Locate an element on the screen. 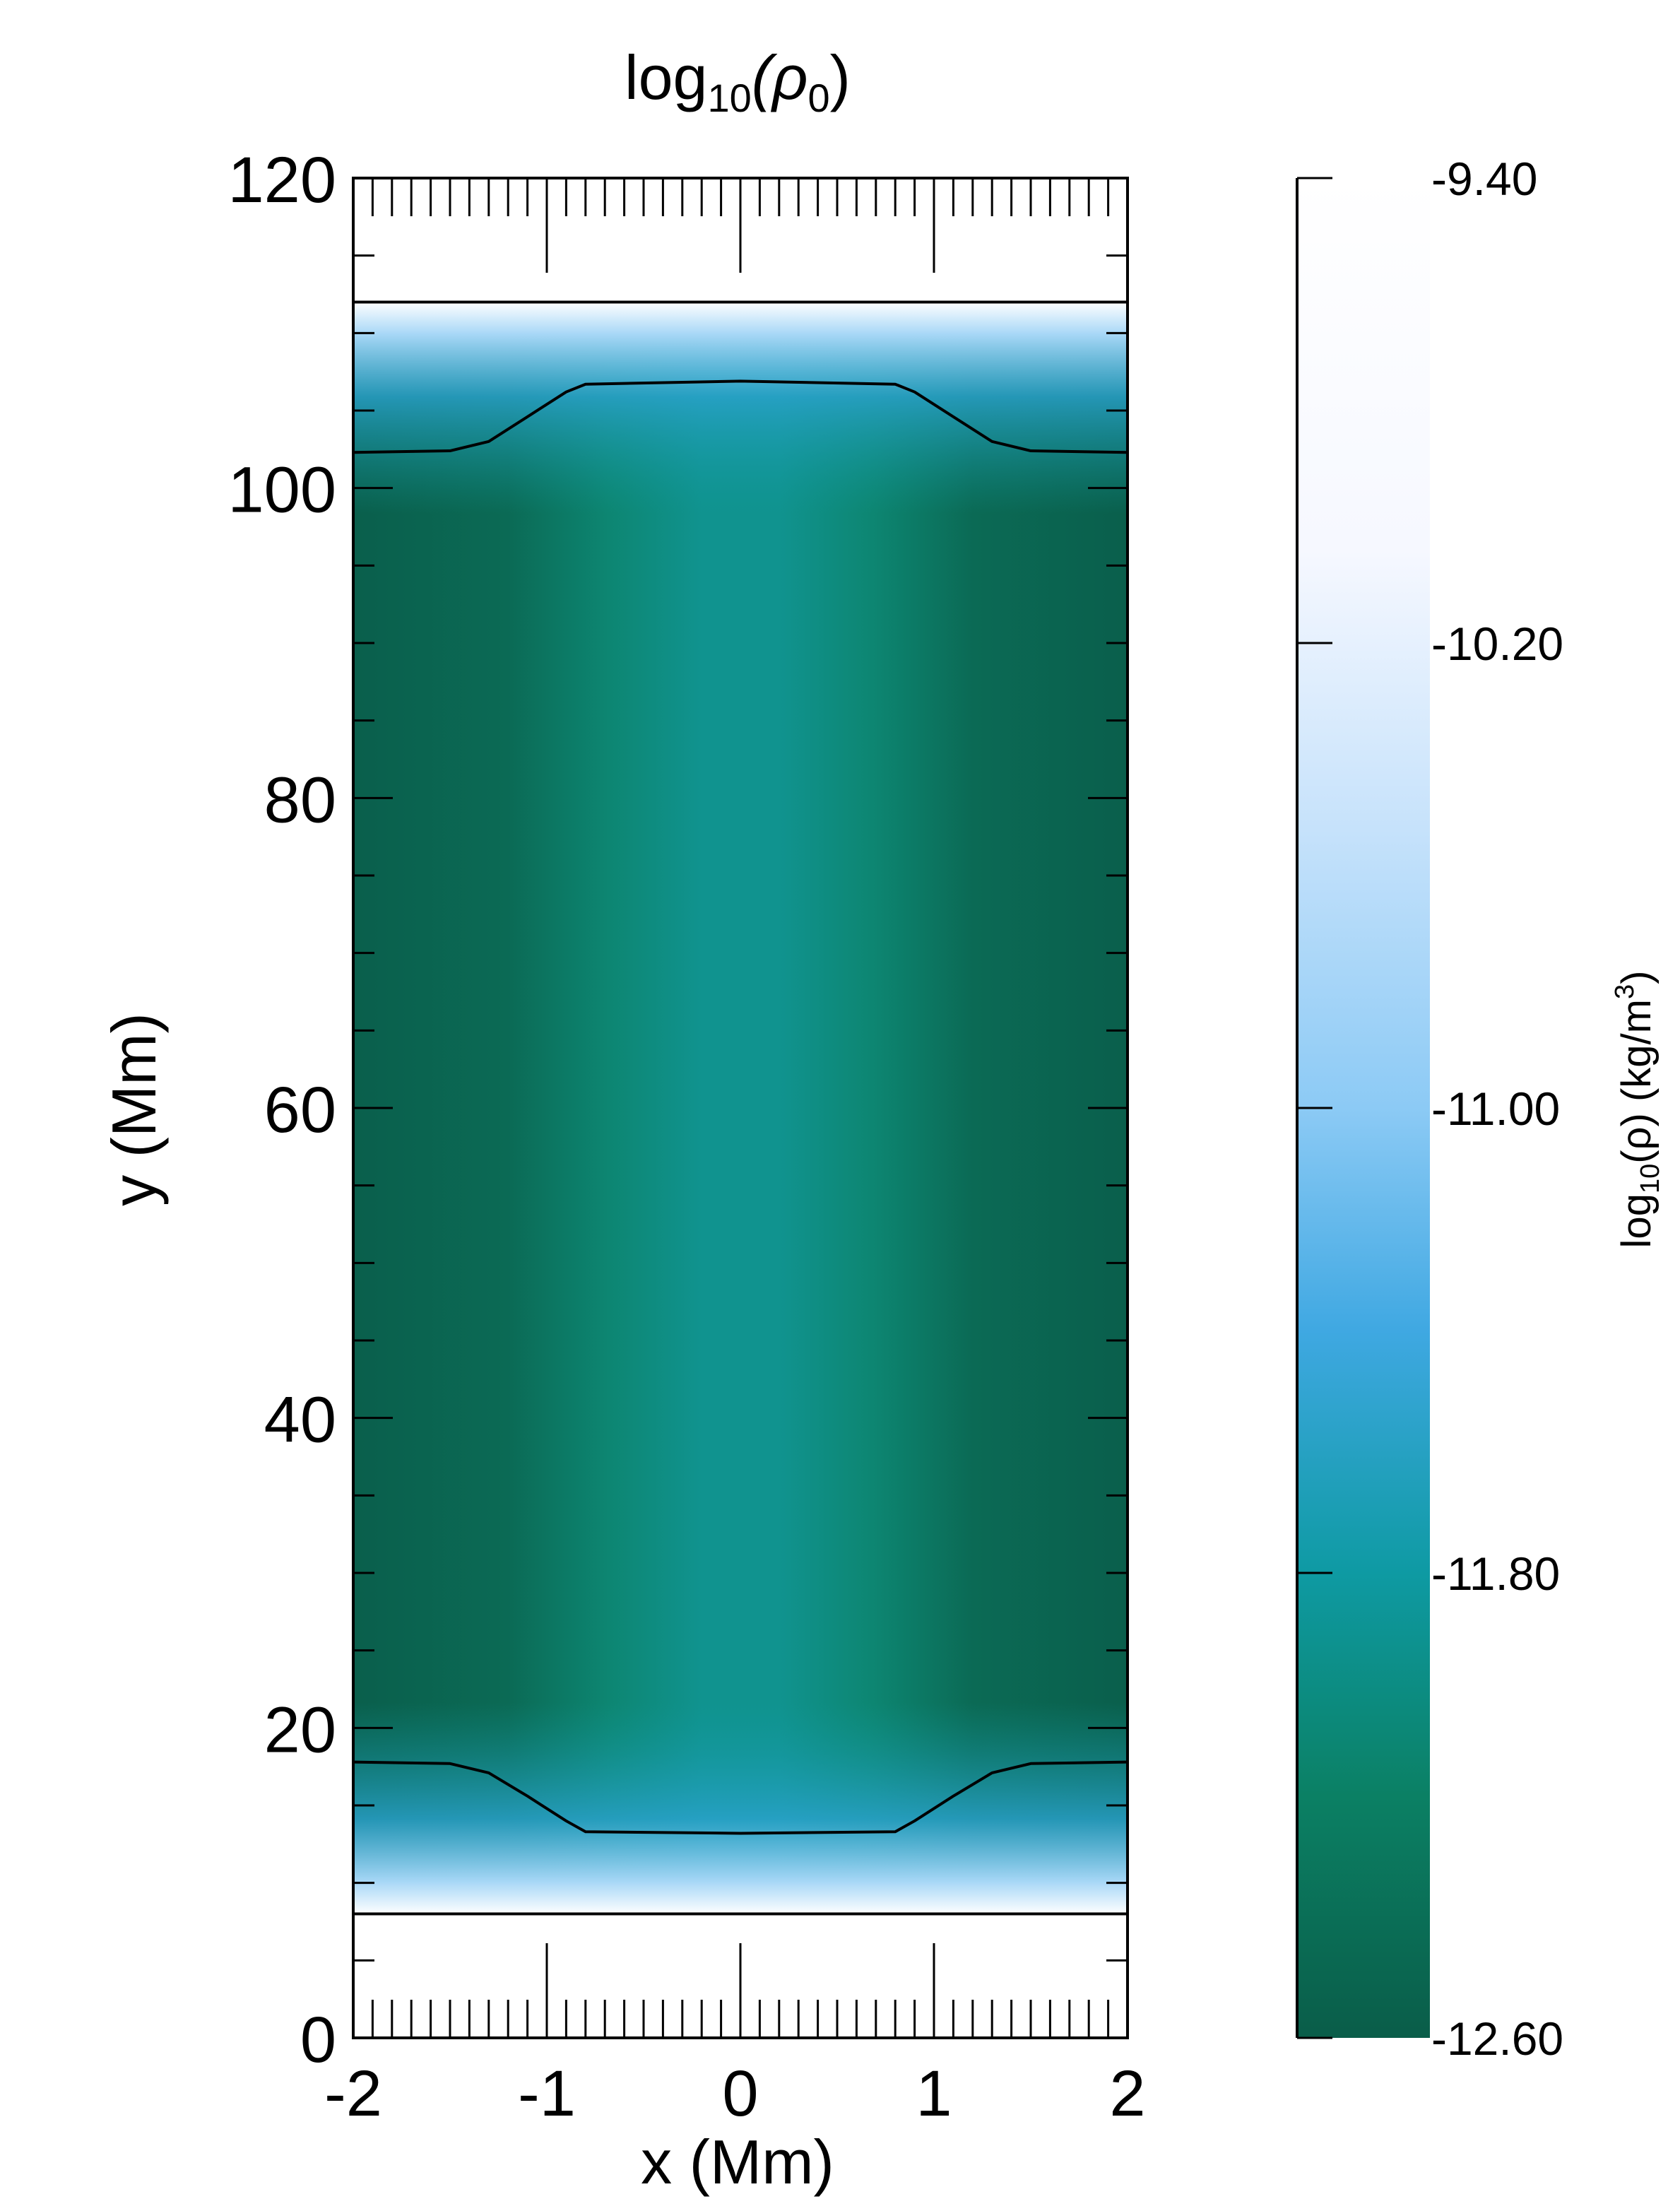 This screenshot has height=2211, width=1680. field-bottom-layer is located at coordinates (741, 1808).